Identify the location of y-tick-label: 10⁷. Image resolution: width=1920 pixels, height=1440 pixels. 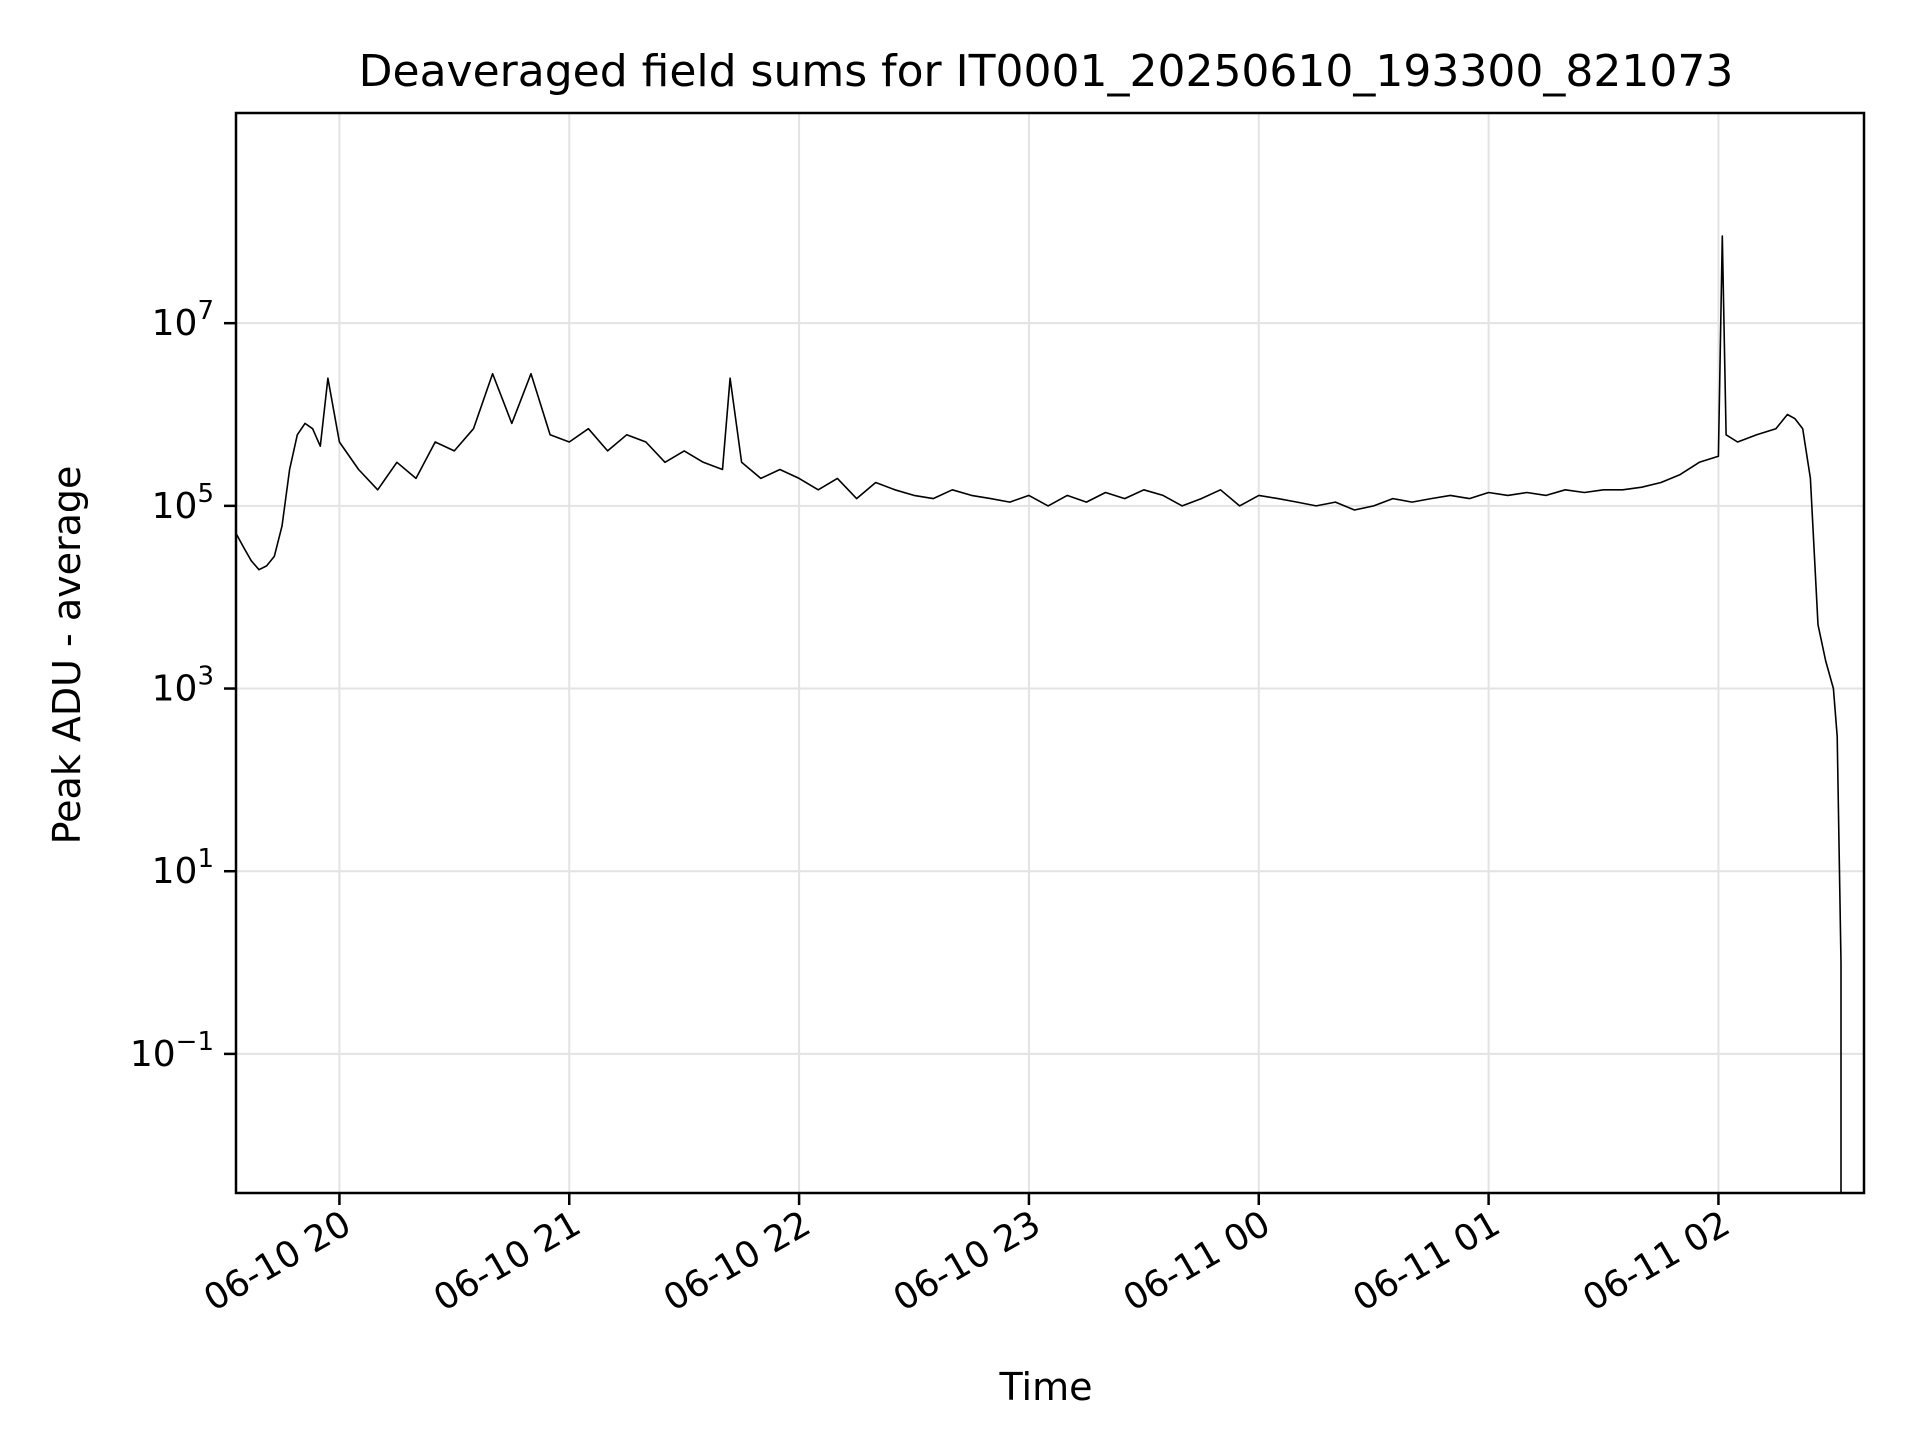
(183, 320).